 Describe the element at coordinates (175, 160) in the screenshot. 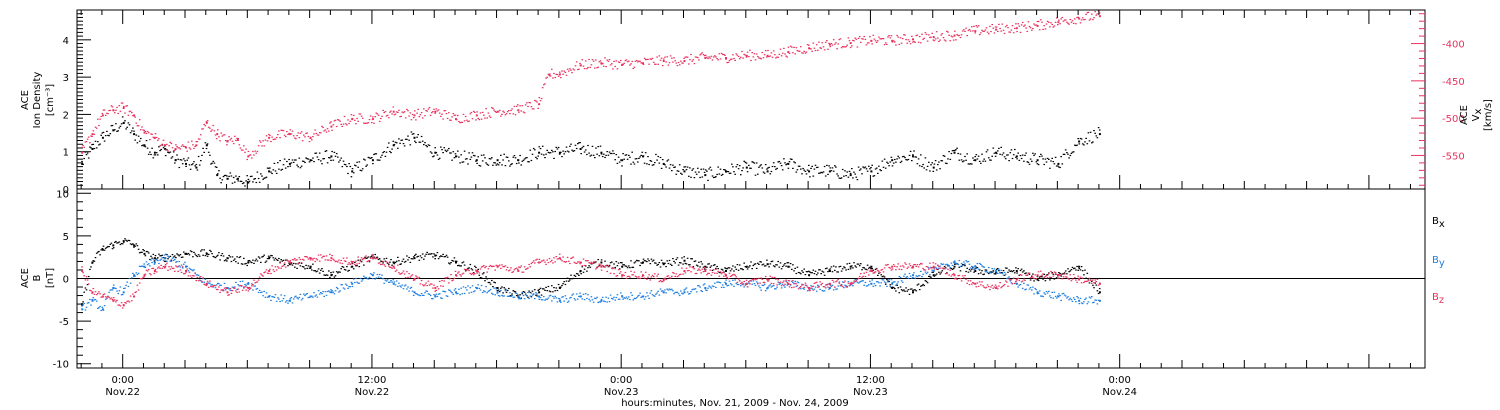

I see `density-value-point` at that location.